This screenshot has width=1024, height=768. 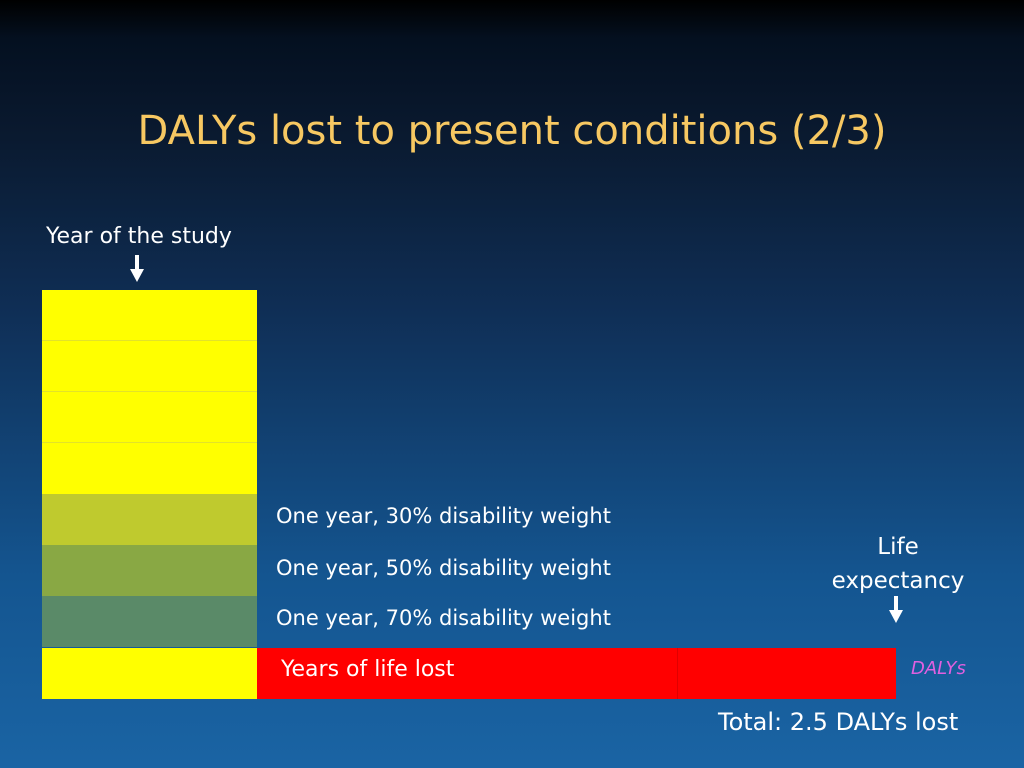 What do you see at coordinates (838, 722) in the screenshot?
I see `total-dalys-label: Total: 2.5 DALYs lost` at bounding box center [838, 722].